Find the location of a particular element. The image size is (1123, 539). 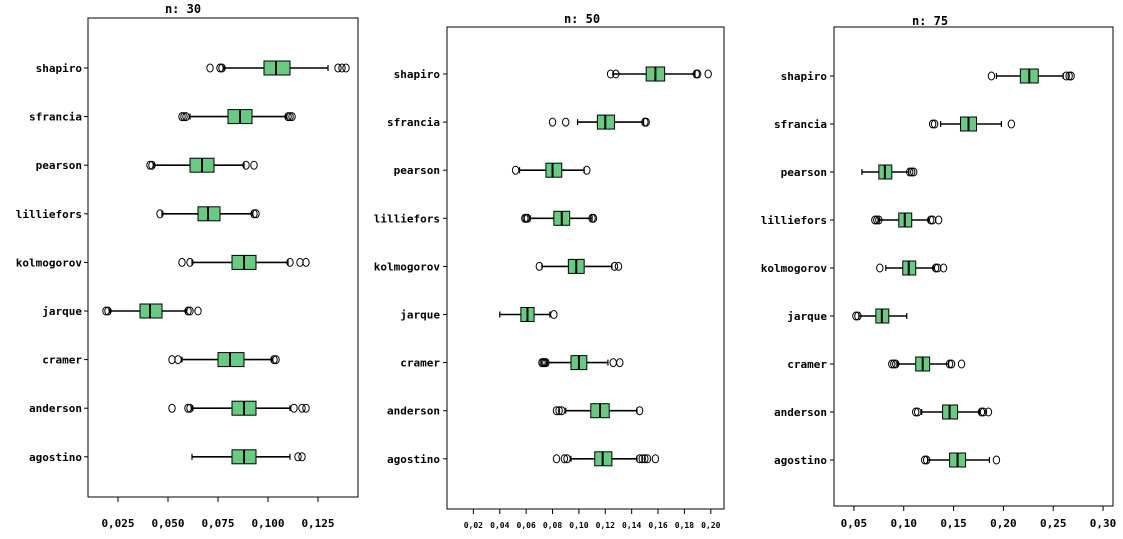

x-tick-label: 0,02 is located at coordinates (473, 525).